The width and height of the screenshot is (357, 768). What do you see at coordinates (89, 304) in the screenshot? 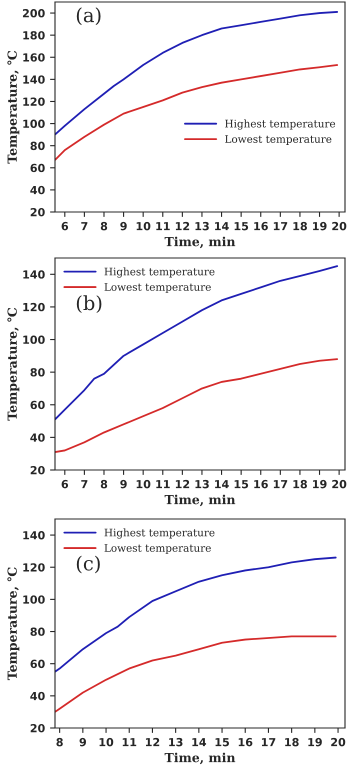
I see `annotation: (b)` at bounding box center [89, 304].